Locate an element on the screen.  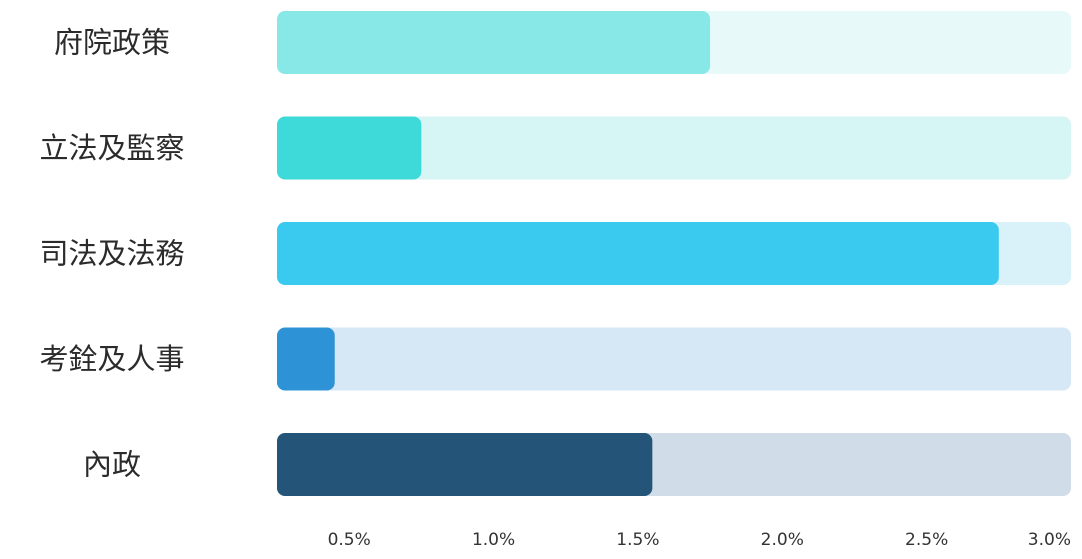
x-tick-label: 0.5% is located at coordinates (349, 540).